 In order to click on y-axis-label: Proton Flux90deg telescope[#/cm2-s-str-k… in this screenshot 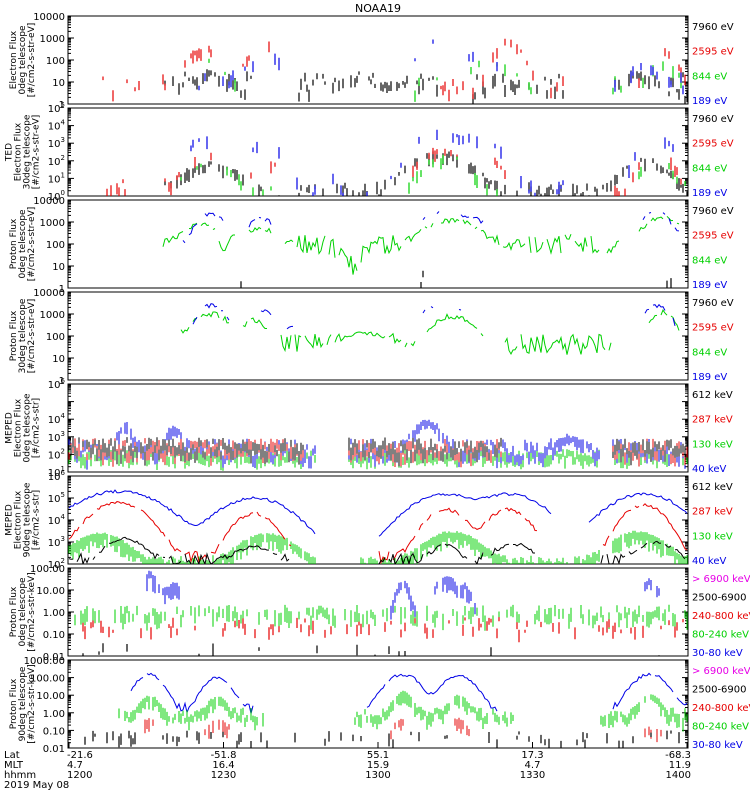, I will do `click(23, 703)`.